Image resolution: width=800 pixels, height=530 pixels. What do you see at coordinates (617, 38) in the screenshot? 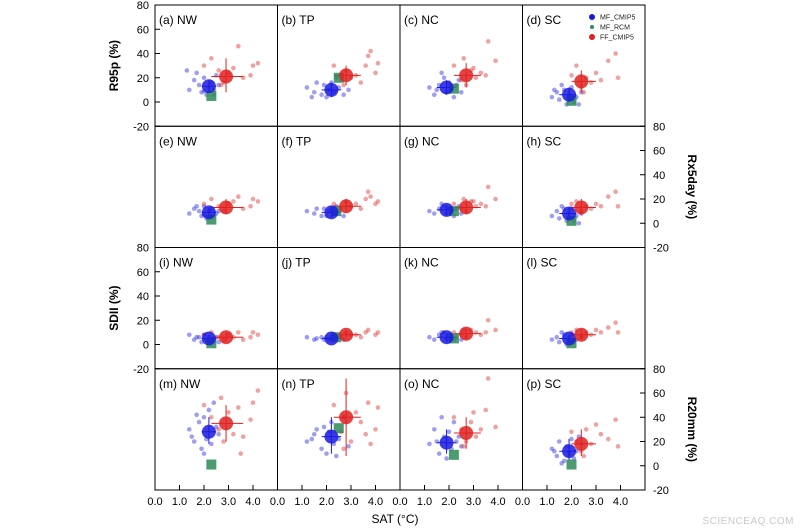
I see `legend-label-ff-cmip5: FF_CMIP5` at bounding box center [617, 38].